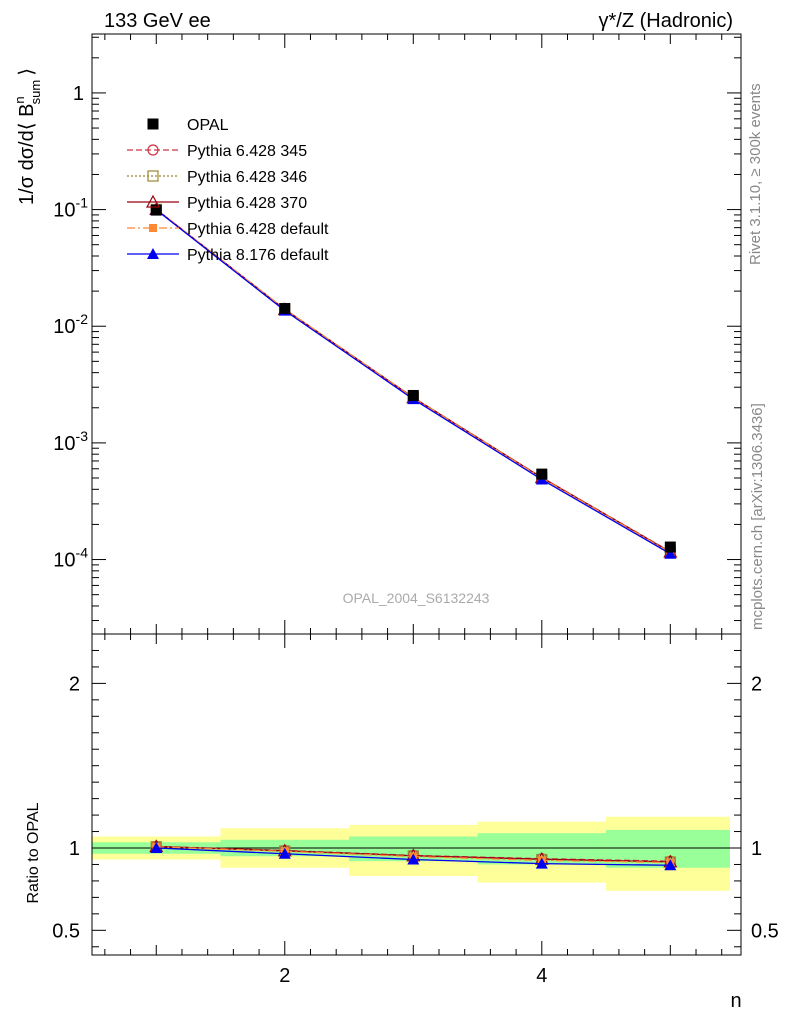 The image size is (786, 1024). What do you see at coordinates (755, 174) in the screenshot?
I see `side-label-top: Rivet 3.1.10, ≥ 300k events` at bounding box center [755, 174].